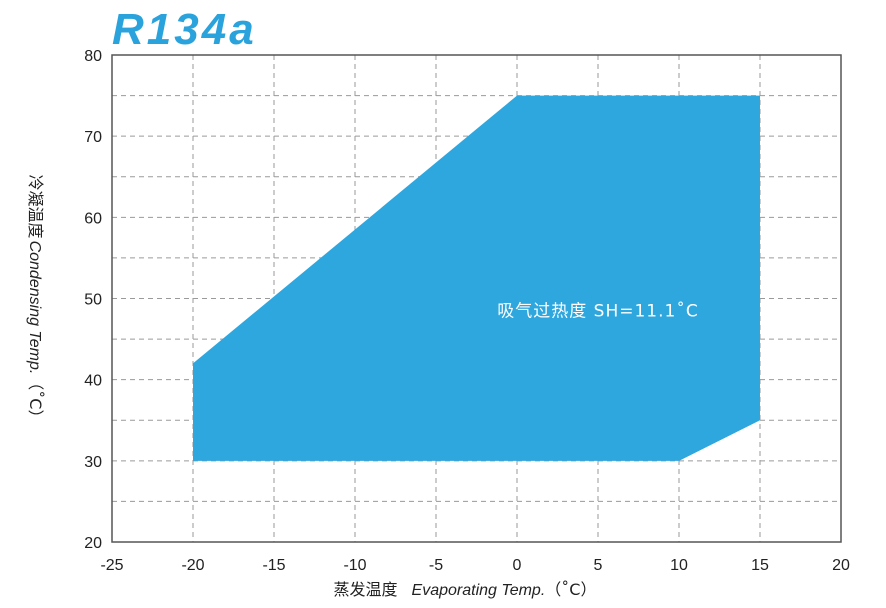 This screenshot has height=608, width=886. I want to click on x-axis-label-en: Evaporating Temp., so click(479, 590).